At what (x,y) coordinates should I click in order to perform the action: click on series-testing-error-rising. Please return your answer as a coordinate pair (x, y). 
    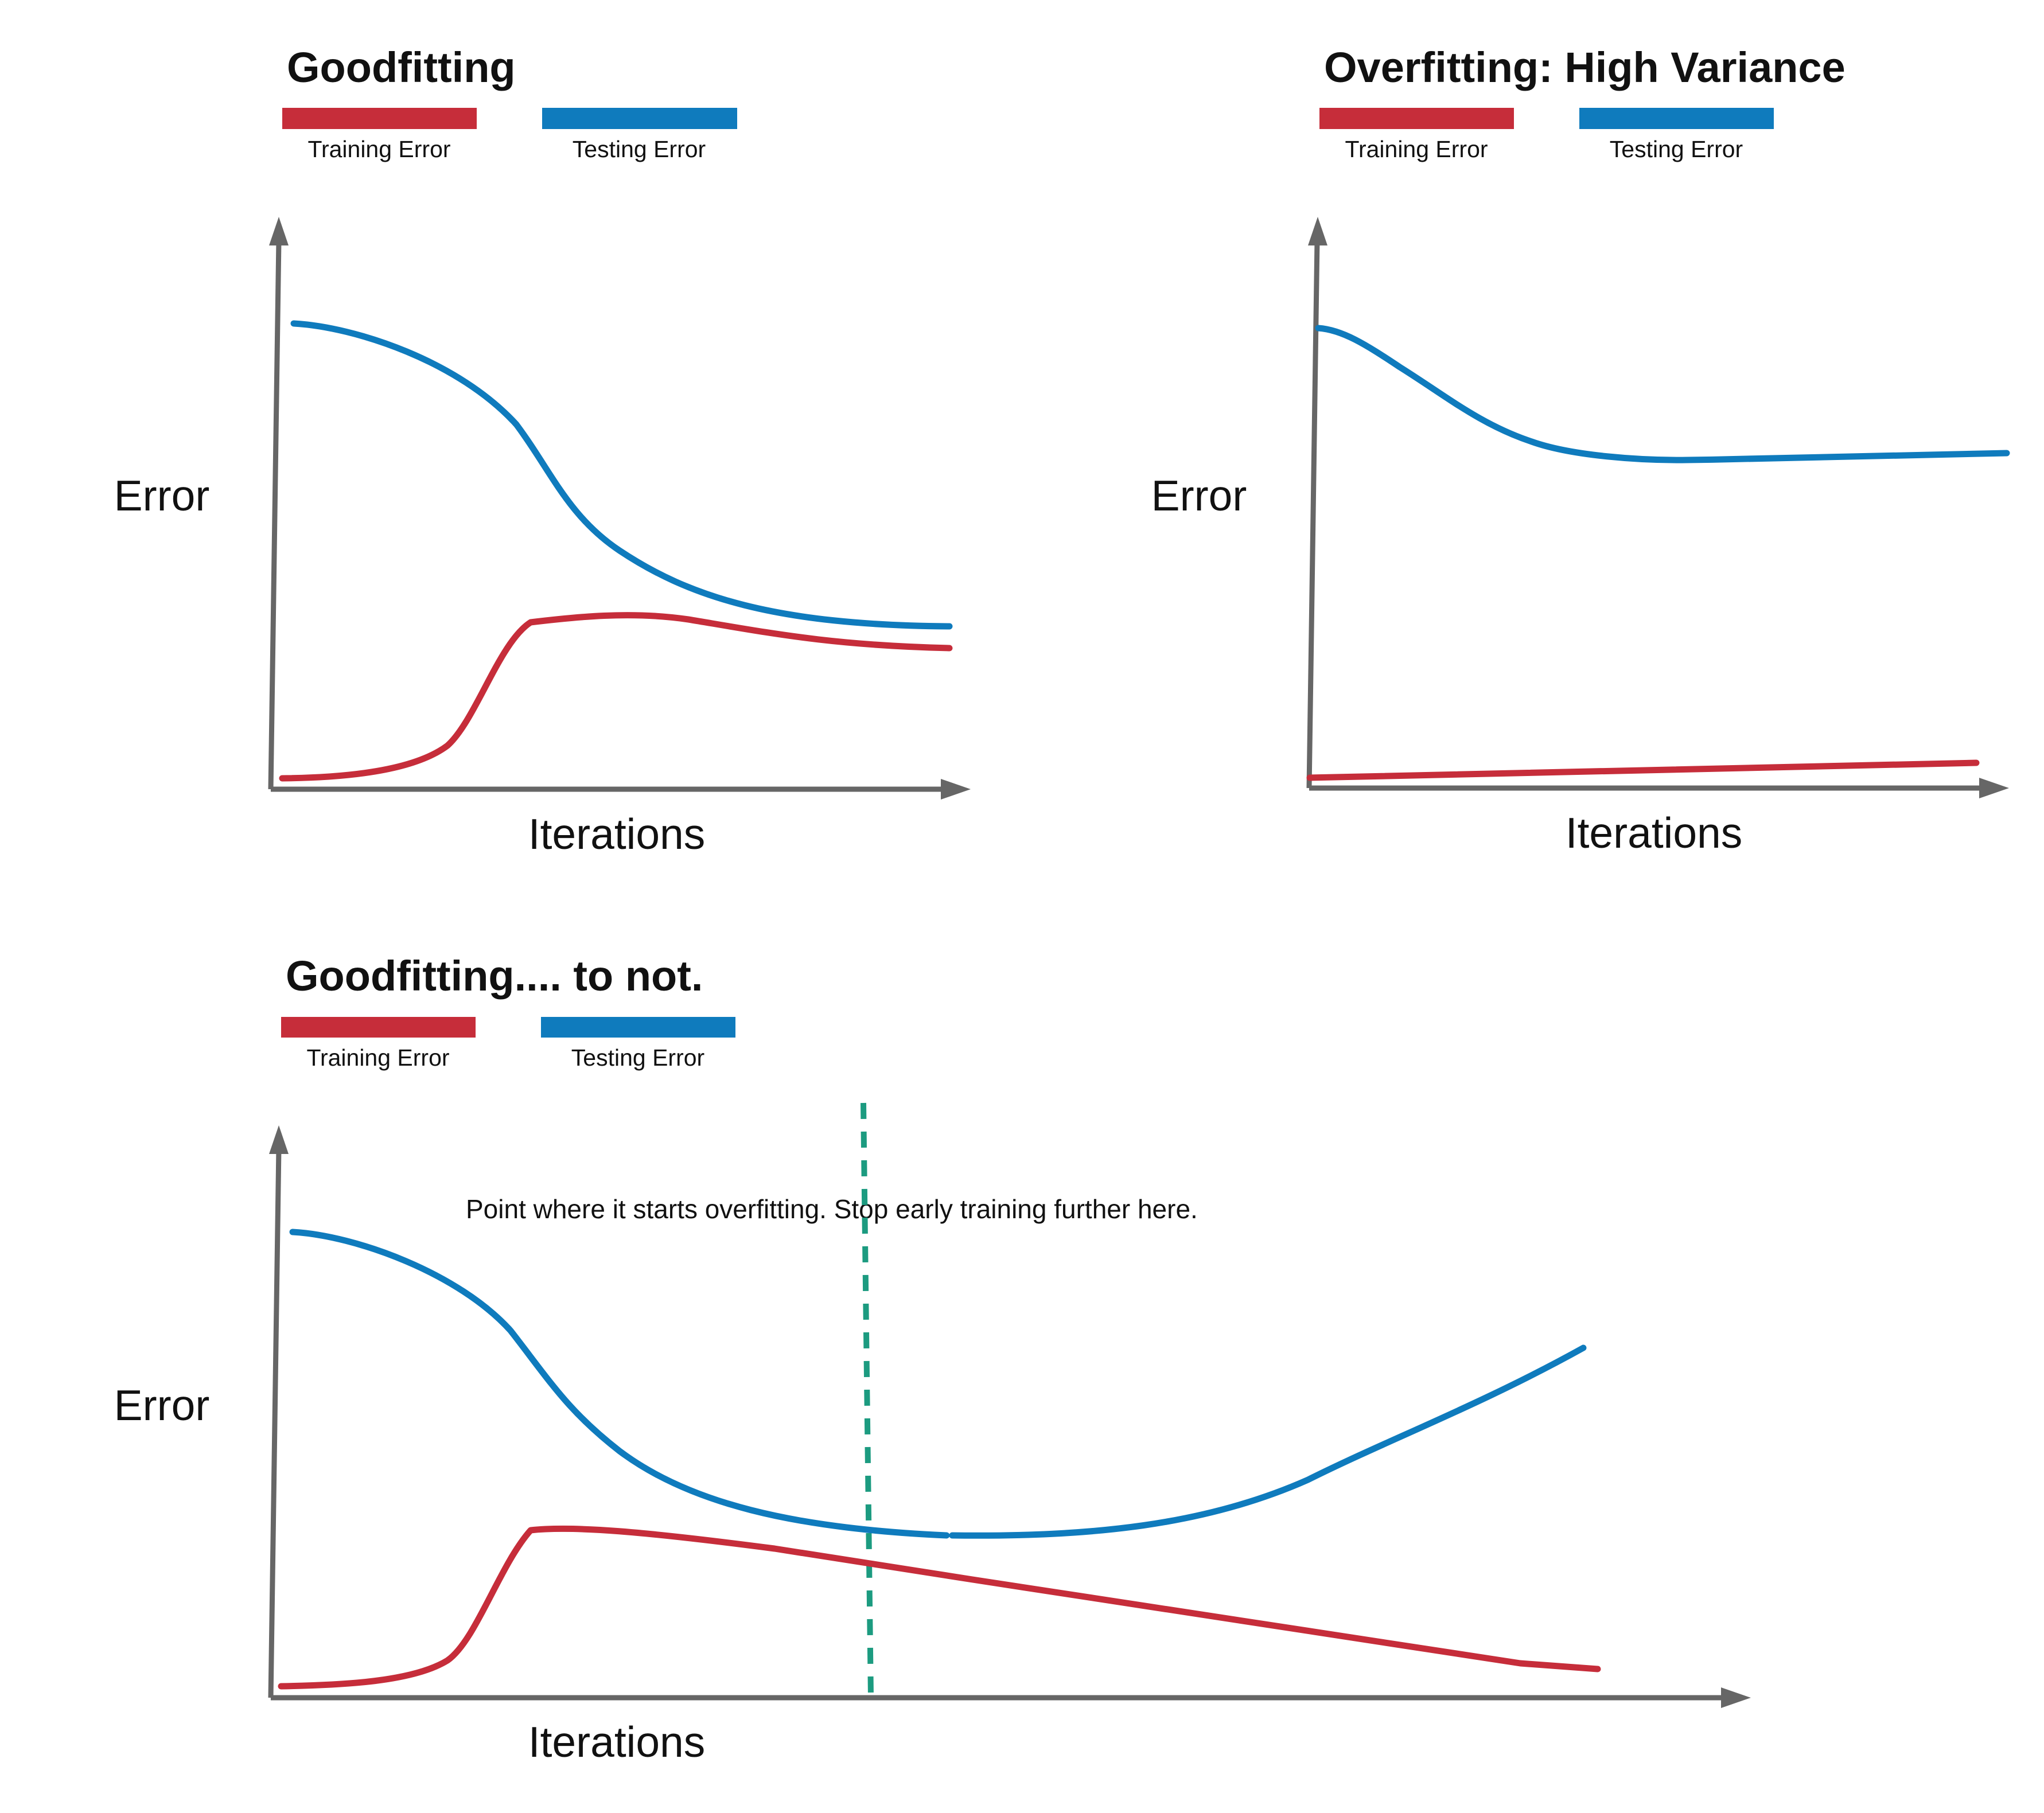
    Looking at the image, I should click on (1268, 1441).